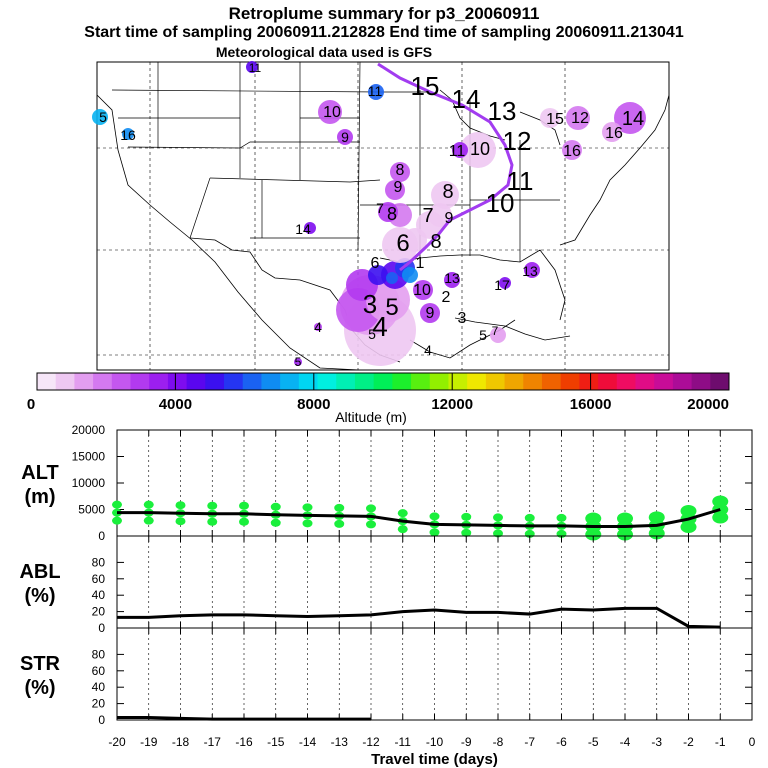 Image resolution: width=768 pixels, height=768 pixels. Describe the element at coordinates (276, 742) in the screenshot. I see `x-tick-label: -15` at that location.